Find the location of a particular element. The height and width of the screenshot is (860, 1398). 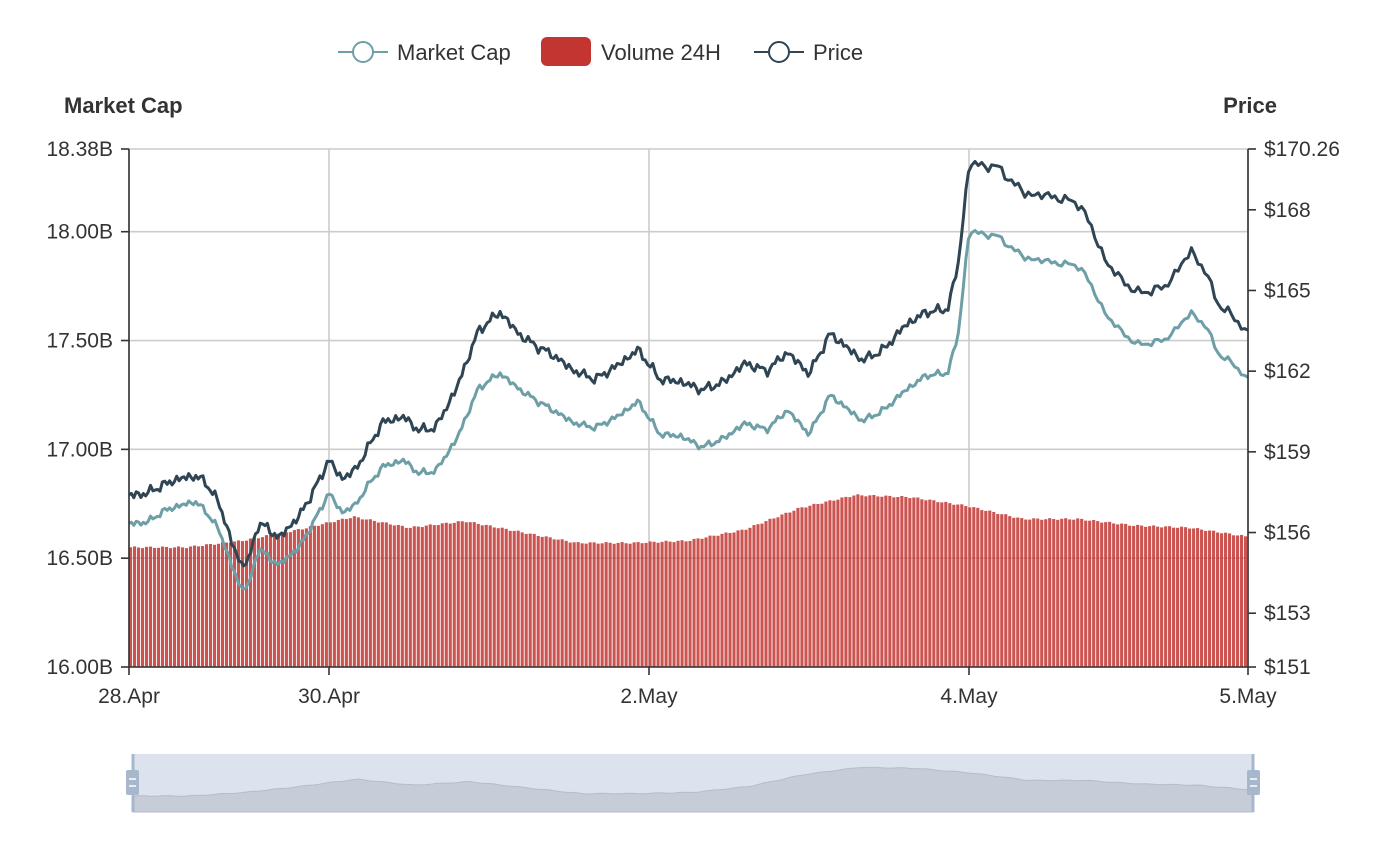

zoom-right-handle is located at coordinates (1253, 782).